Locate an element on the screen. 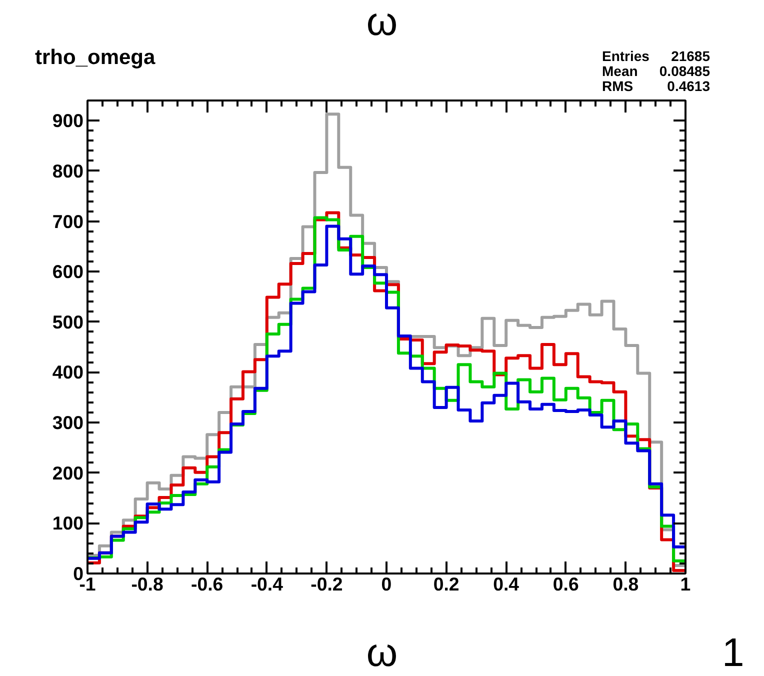 This screenshot has width=764, height=676. x-tick-label: 0.4 is located at coordinates (506, 584).